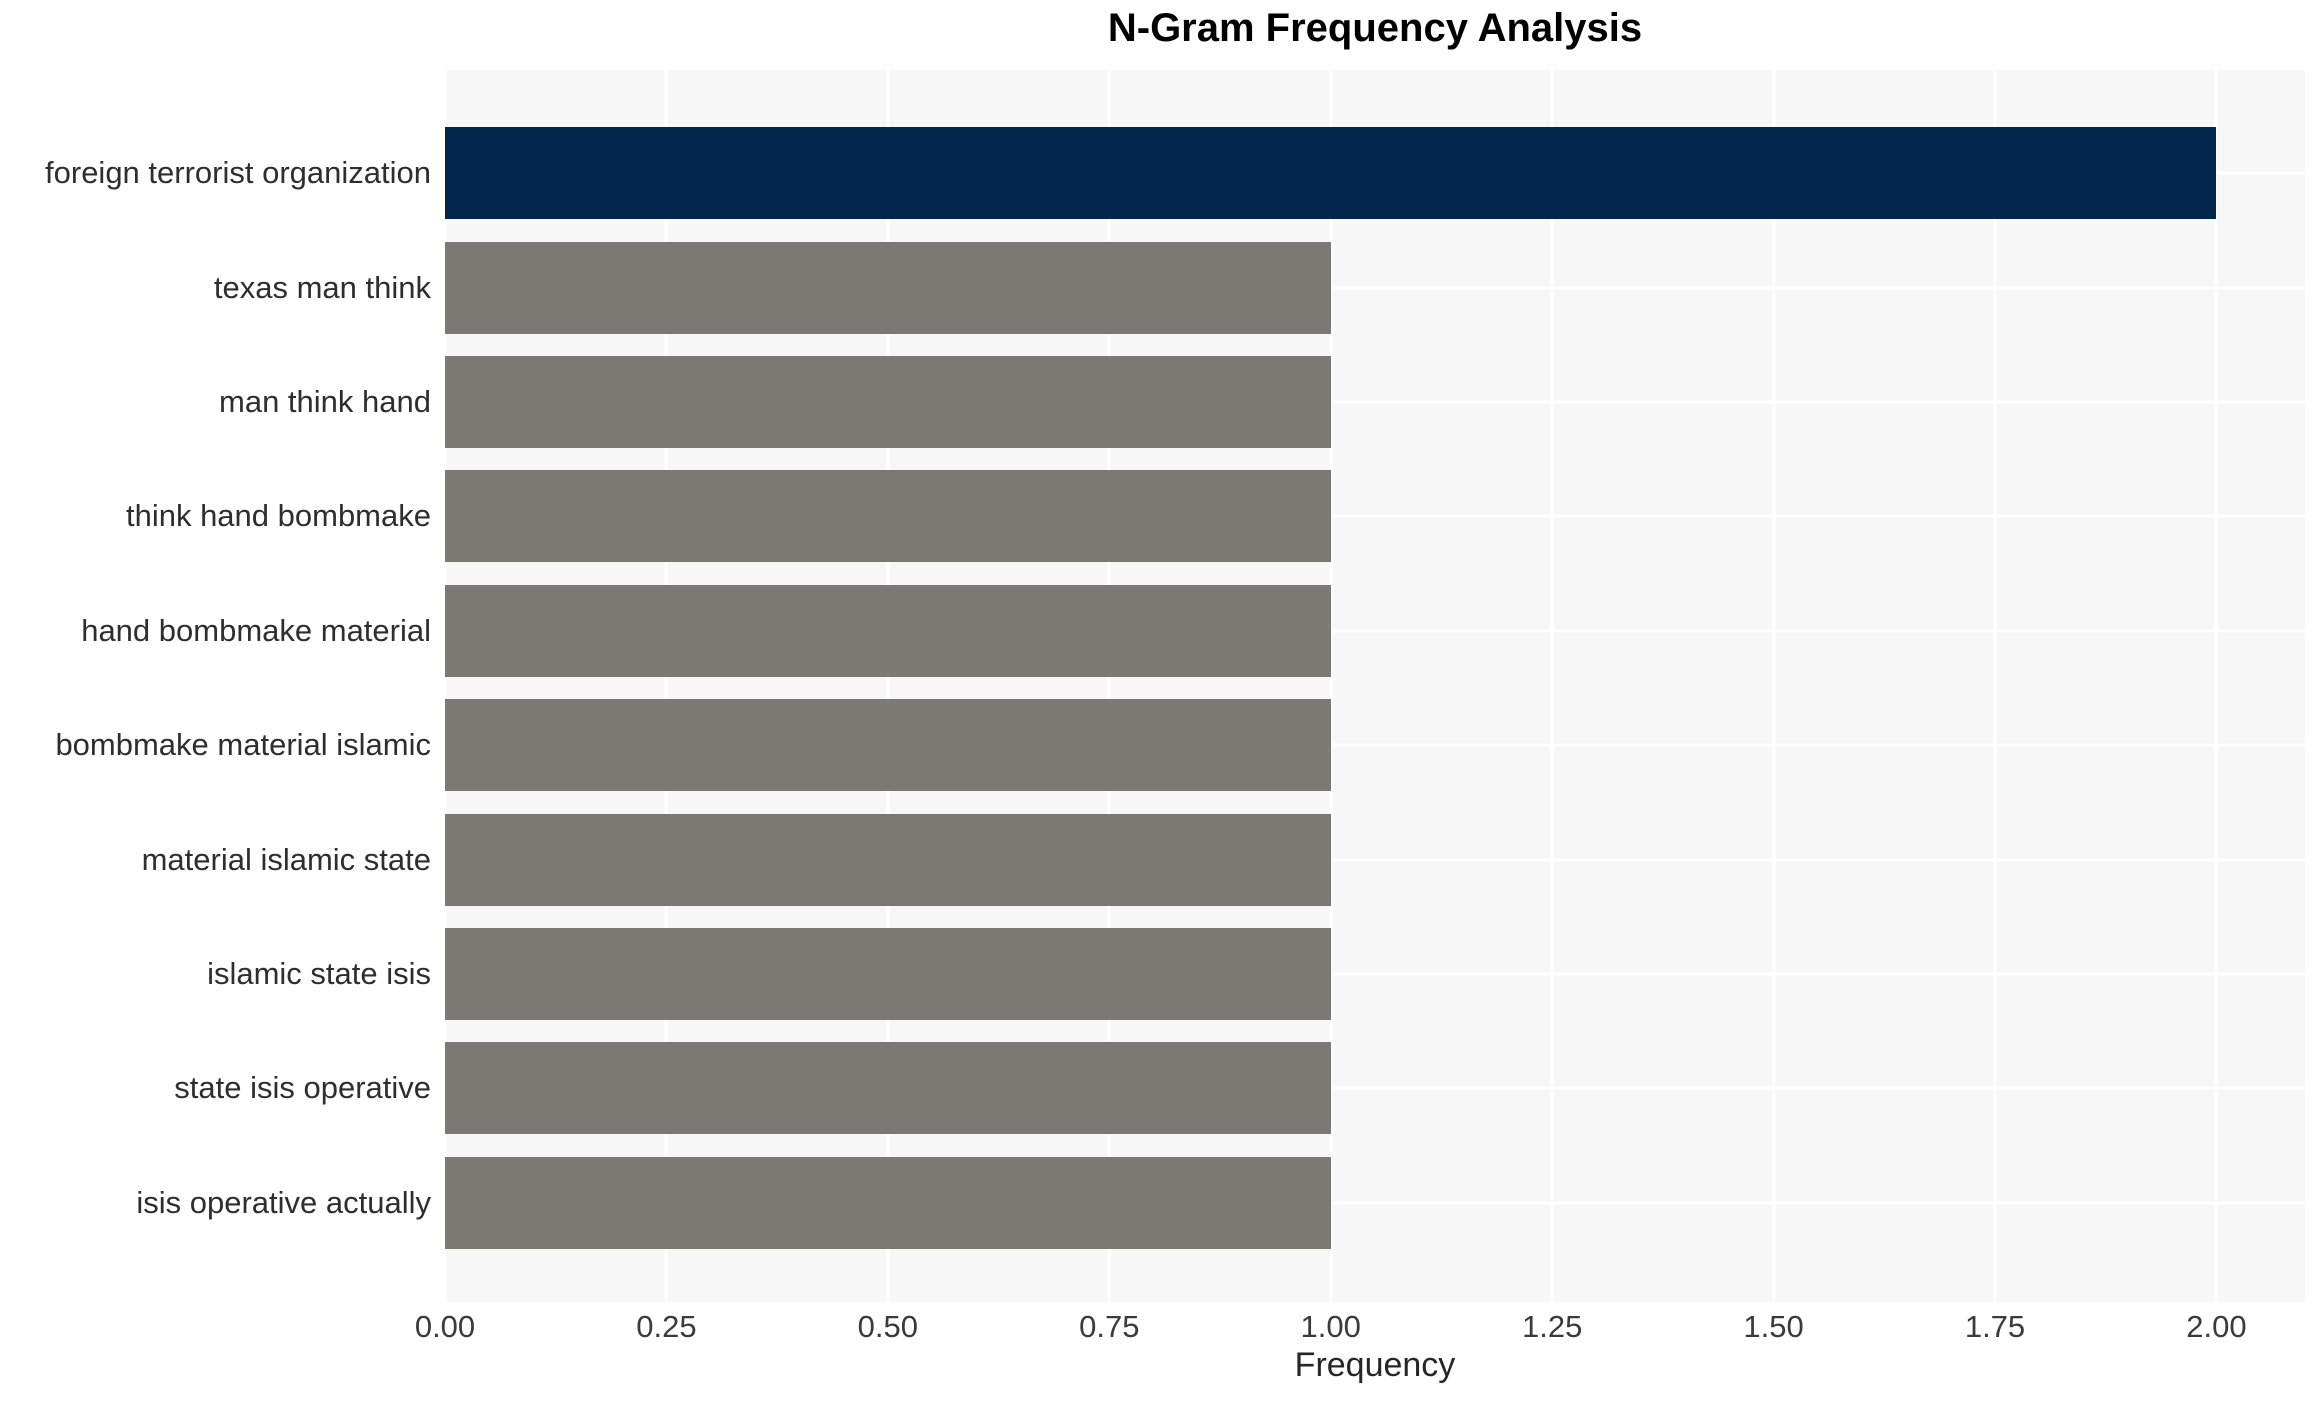 The height and width of the screenshot is (1402, 2324). What do you see at coordinates (666, 1326) in the screenshot?
I see `x-tick-label: 0.25` at bounding box center [666, 1326].